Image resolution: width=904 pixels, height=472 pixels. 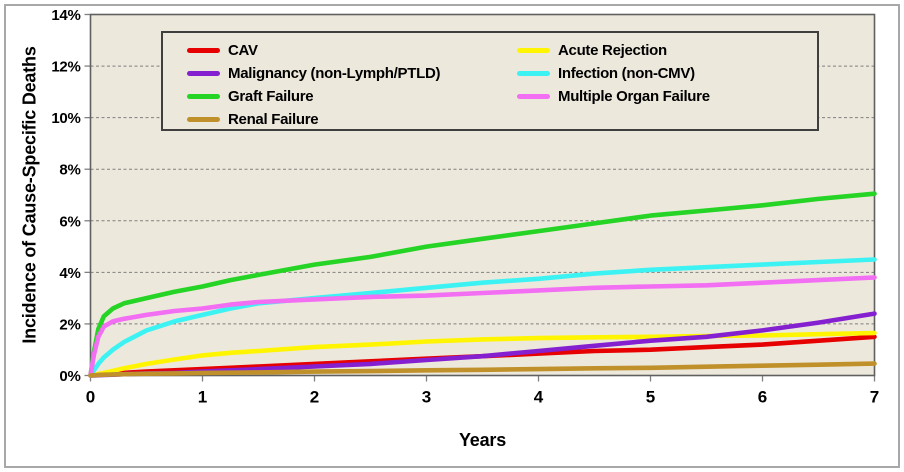 I want to click on legend-item: Multiple Organ Failure, so click(x=667, y=96).